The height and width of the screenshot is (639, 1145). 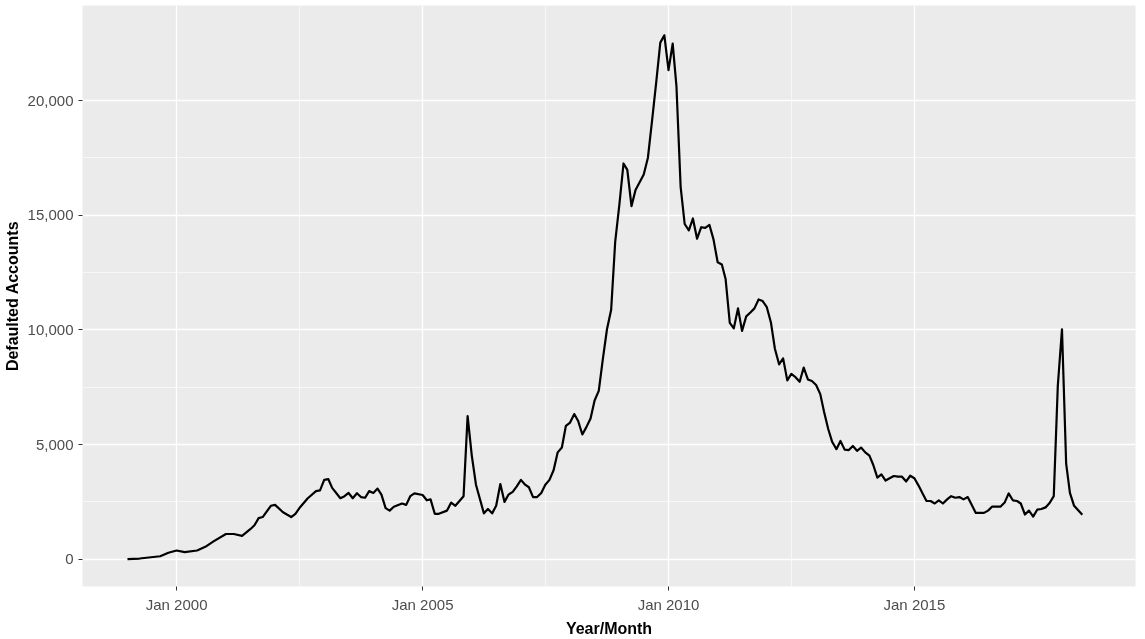 What do you see at coordinates (12, 296) in the screenshot?
I see `y-axis-title: Defaulted Accounts` at bounding box center [12, 296].